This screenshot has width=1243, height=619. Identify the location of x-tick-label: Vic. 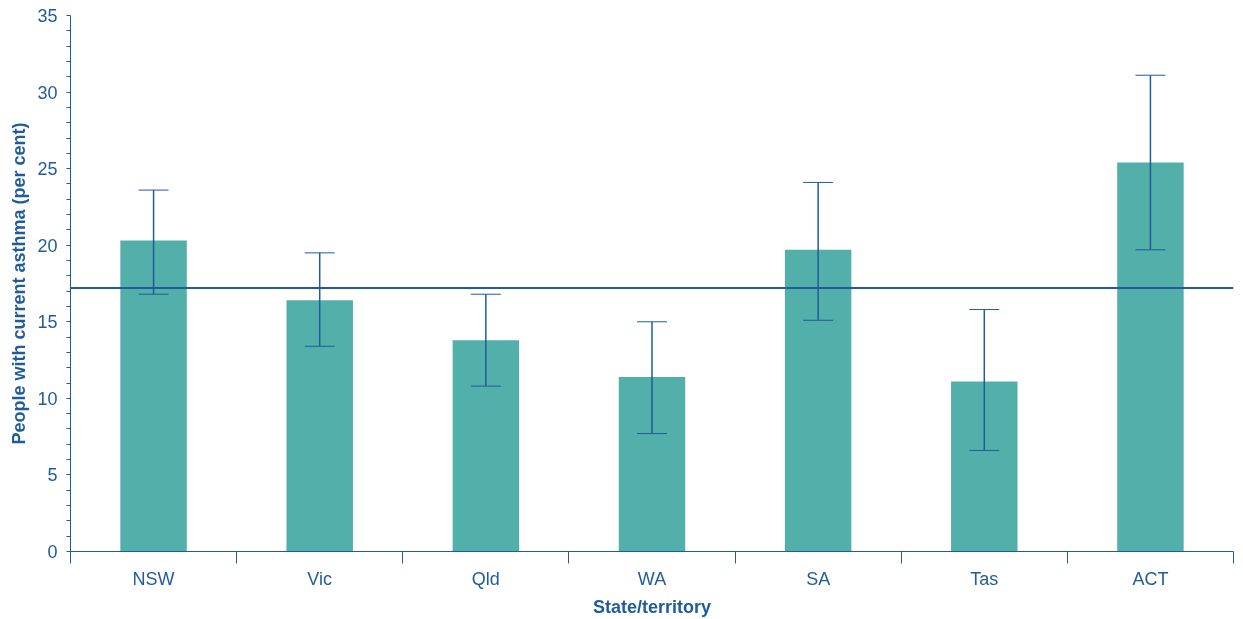
(320, 578).